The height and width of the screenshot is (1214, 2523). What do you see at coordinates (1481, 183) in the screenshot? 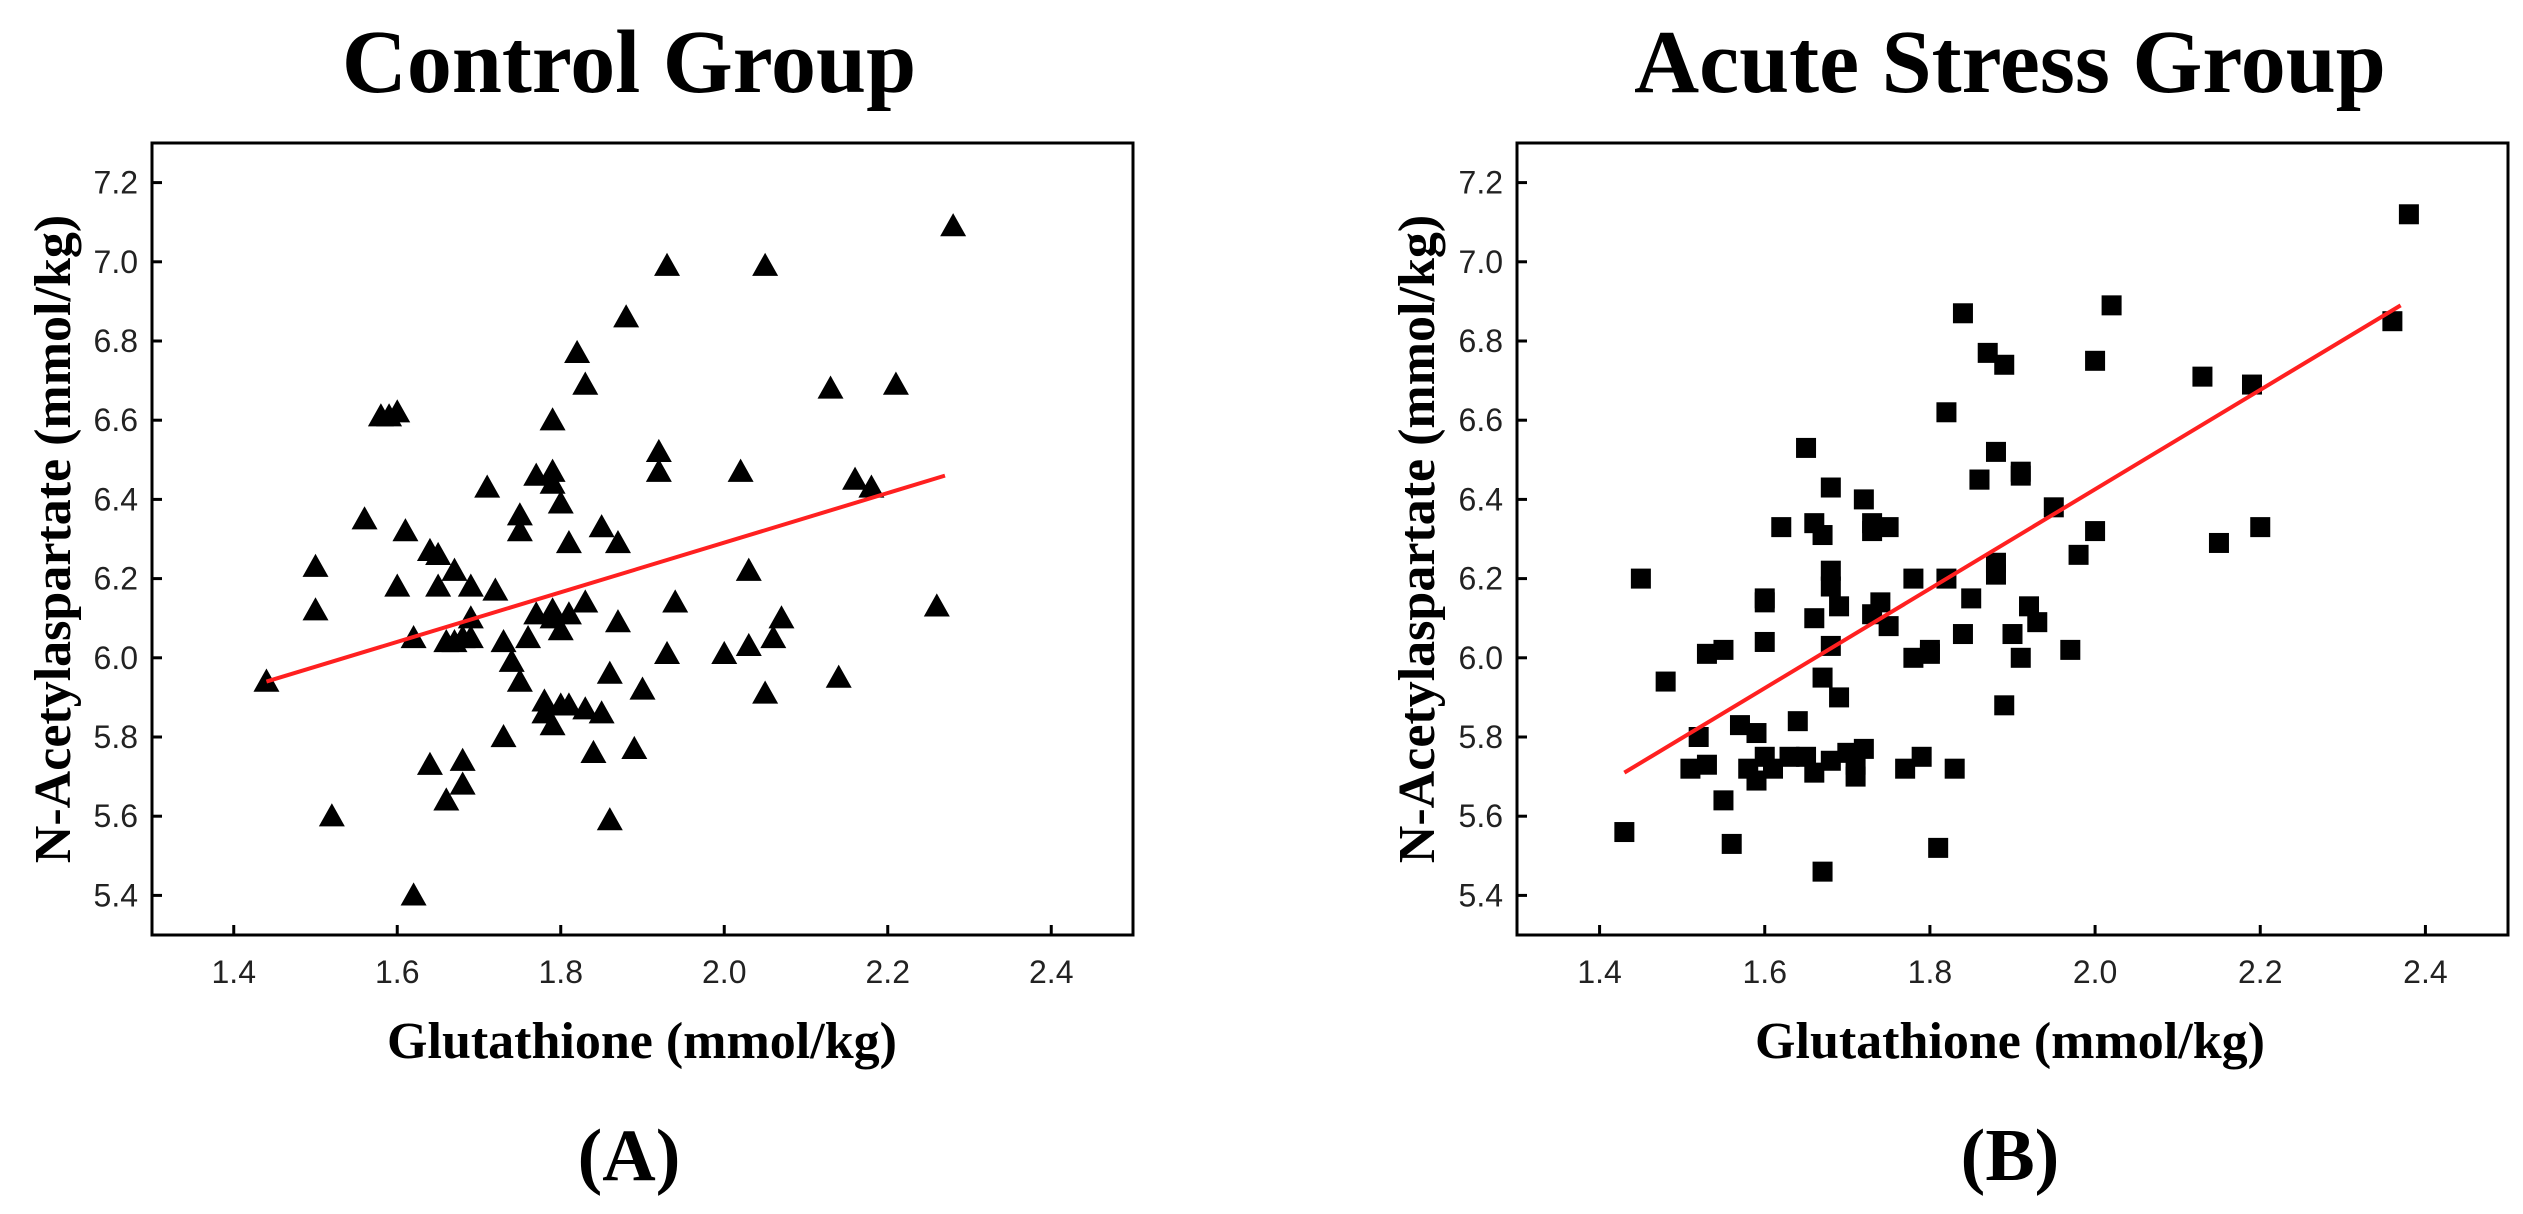
I see `y-tick-label: 7.2` at bounding box center [1481, 183].